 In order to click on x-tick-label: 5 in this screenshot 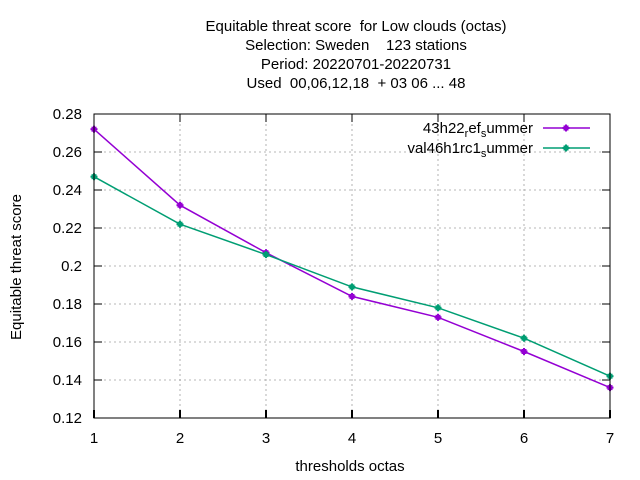, I will do `click(438, 438)`.